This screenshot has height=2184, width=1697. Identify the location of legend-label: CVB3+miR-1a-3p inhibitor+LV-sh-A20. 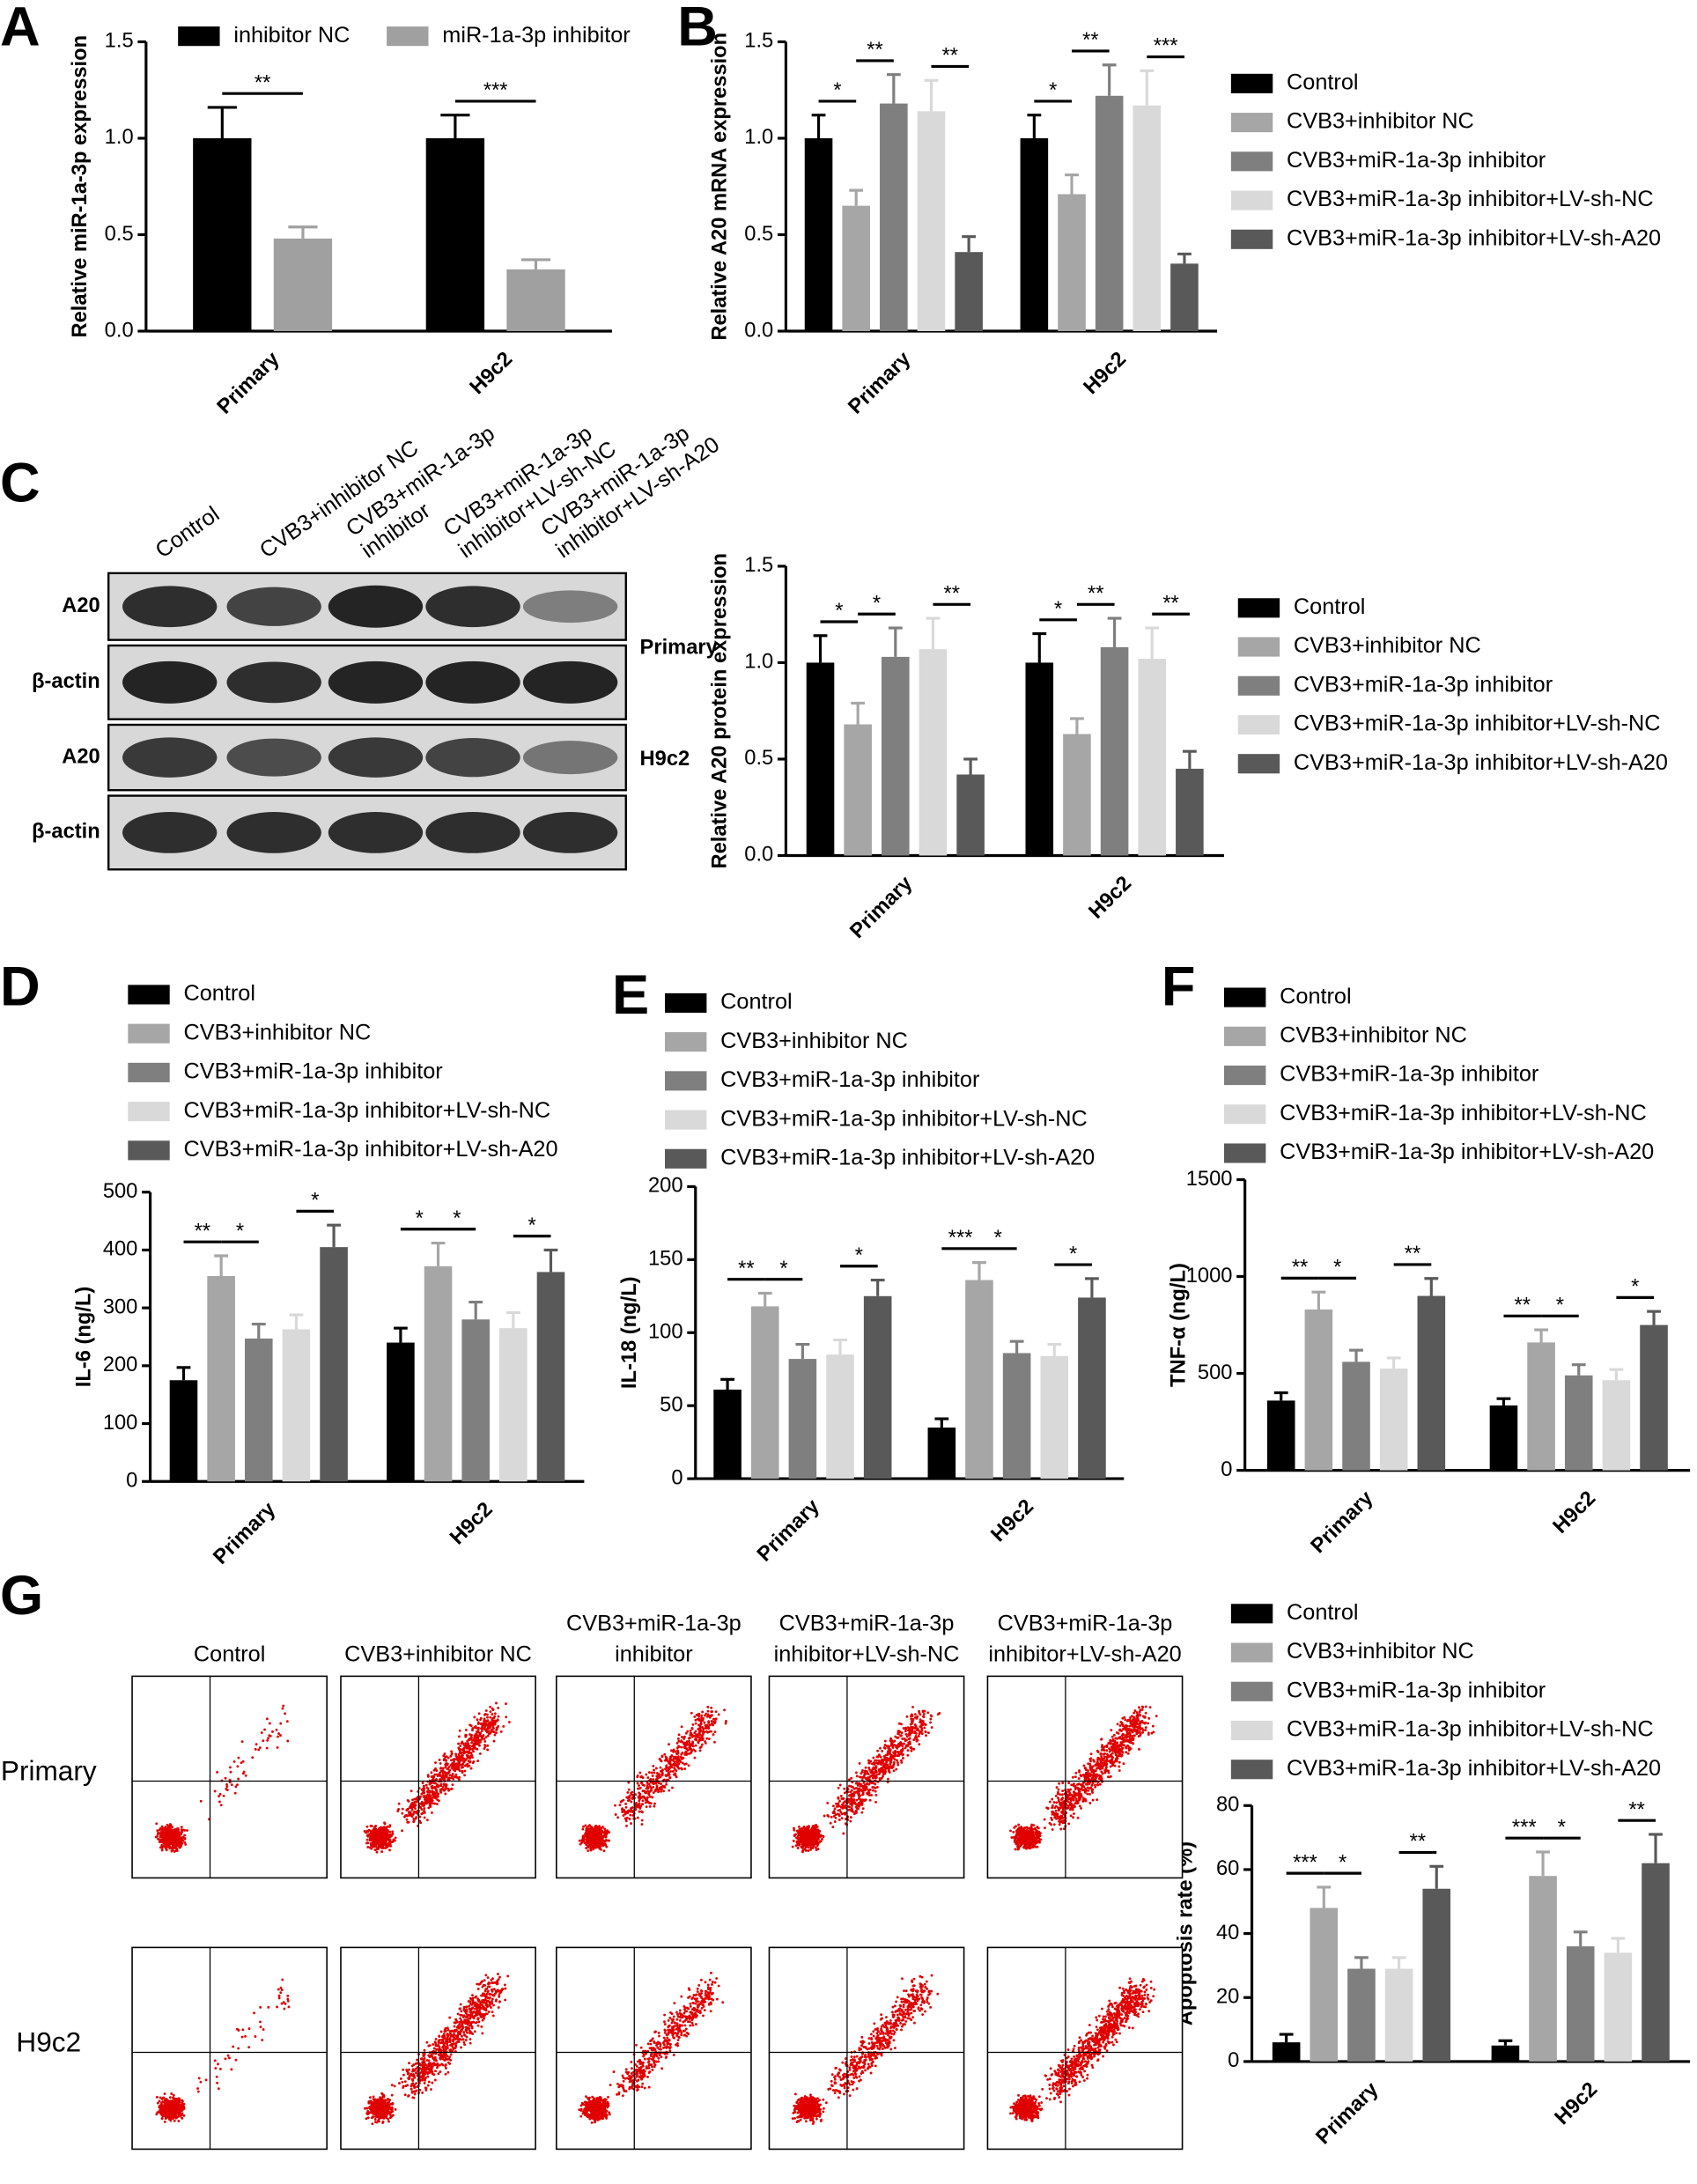
(1474, 237).